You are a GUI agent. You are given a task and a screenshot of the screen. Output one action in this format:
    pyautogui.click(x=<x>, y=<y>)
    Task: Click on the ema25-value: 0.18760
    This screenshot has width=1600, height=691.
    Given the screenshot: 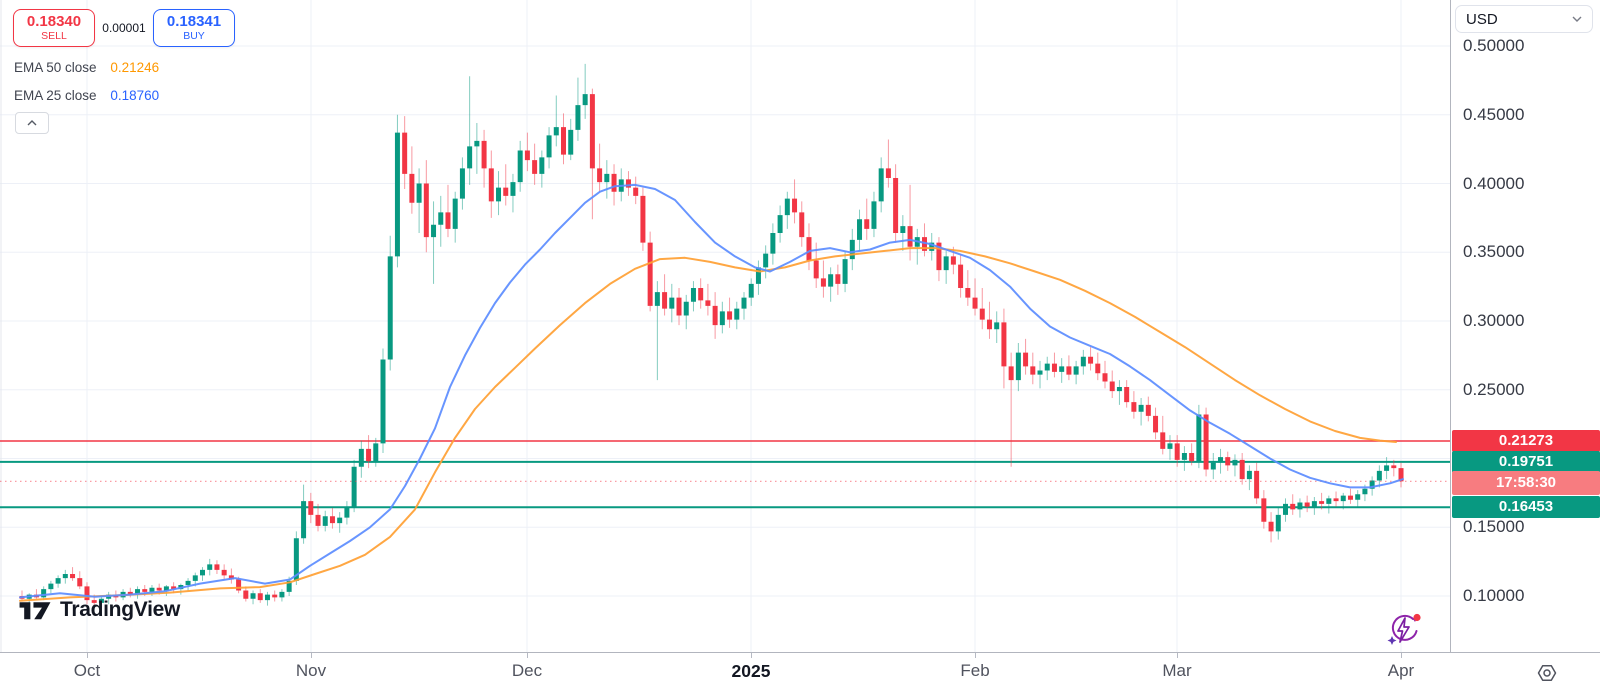 What is the action you would take?
    pyautogui.click(x=135, y=95)
    